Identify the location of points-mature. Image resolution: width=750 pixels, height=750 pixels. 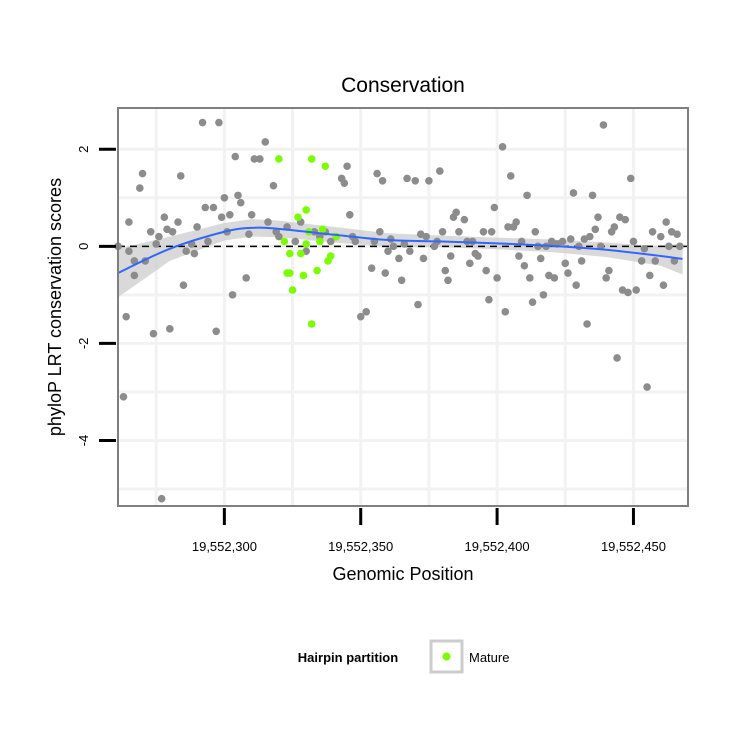
(307, 241).